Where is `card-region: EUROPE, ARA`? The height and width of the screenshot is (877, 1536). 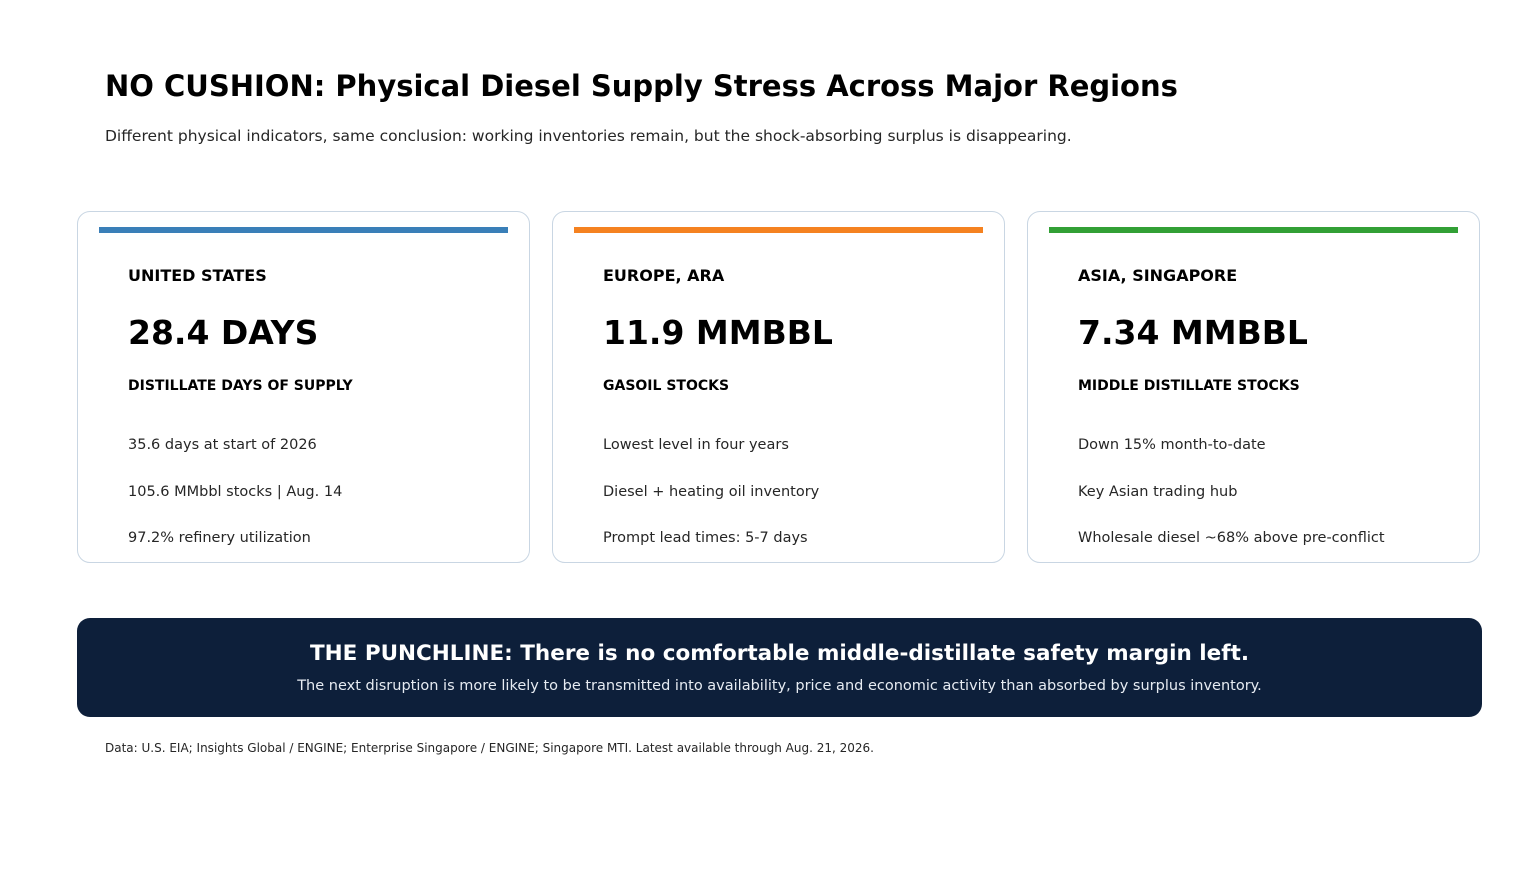 card-region: EUROPE, ARA is located at coordinates (664, 275).